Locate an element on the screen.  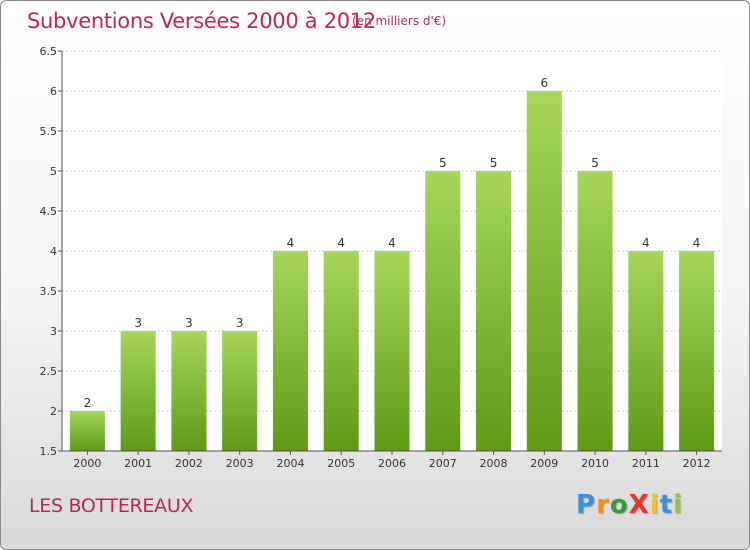
y-tick-label: 1.5 is located at coordinates (49, 451).